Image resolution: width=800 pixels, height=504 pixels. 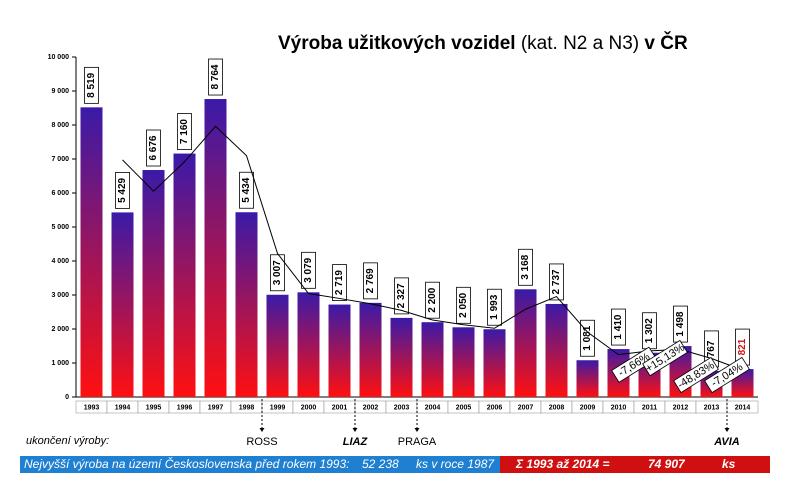 What do you see at coordinates (60, 363) in the screenshot?
I see `y-tick-label: 1 000` at bounding box center [60, 363].